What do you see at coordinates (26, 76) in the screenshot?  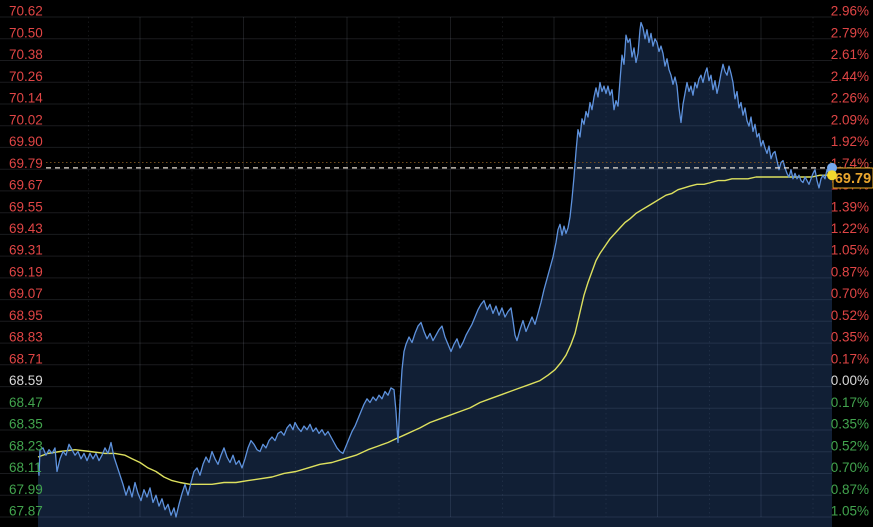 I see `left-axis-price-label: 70.26` at bounding box center [26, 76].